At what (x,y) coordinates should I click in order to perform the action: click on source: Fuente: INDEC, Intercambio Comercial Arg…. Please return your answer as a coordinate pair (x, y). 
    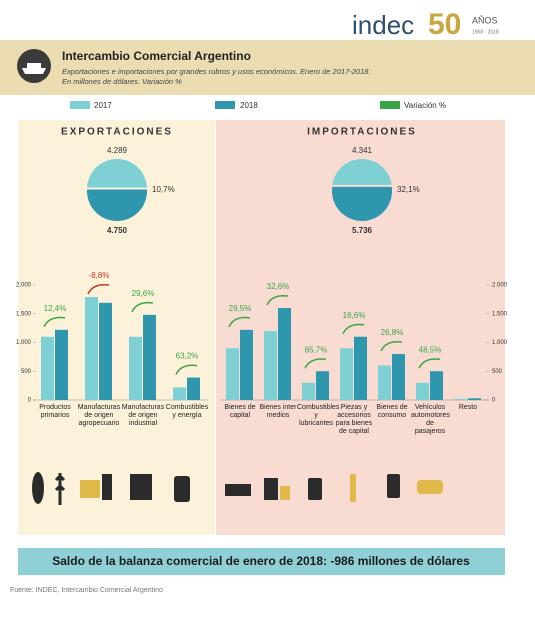
    Looking at the image, I should click on (86, 590).